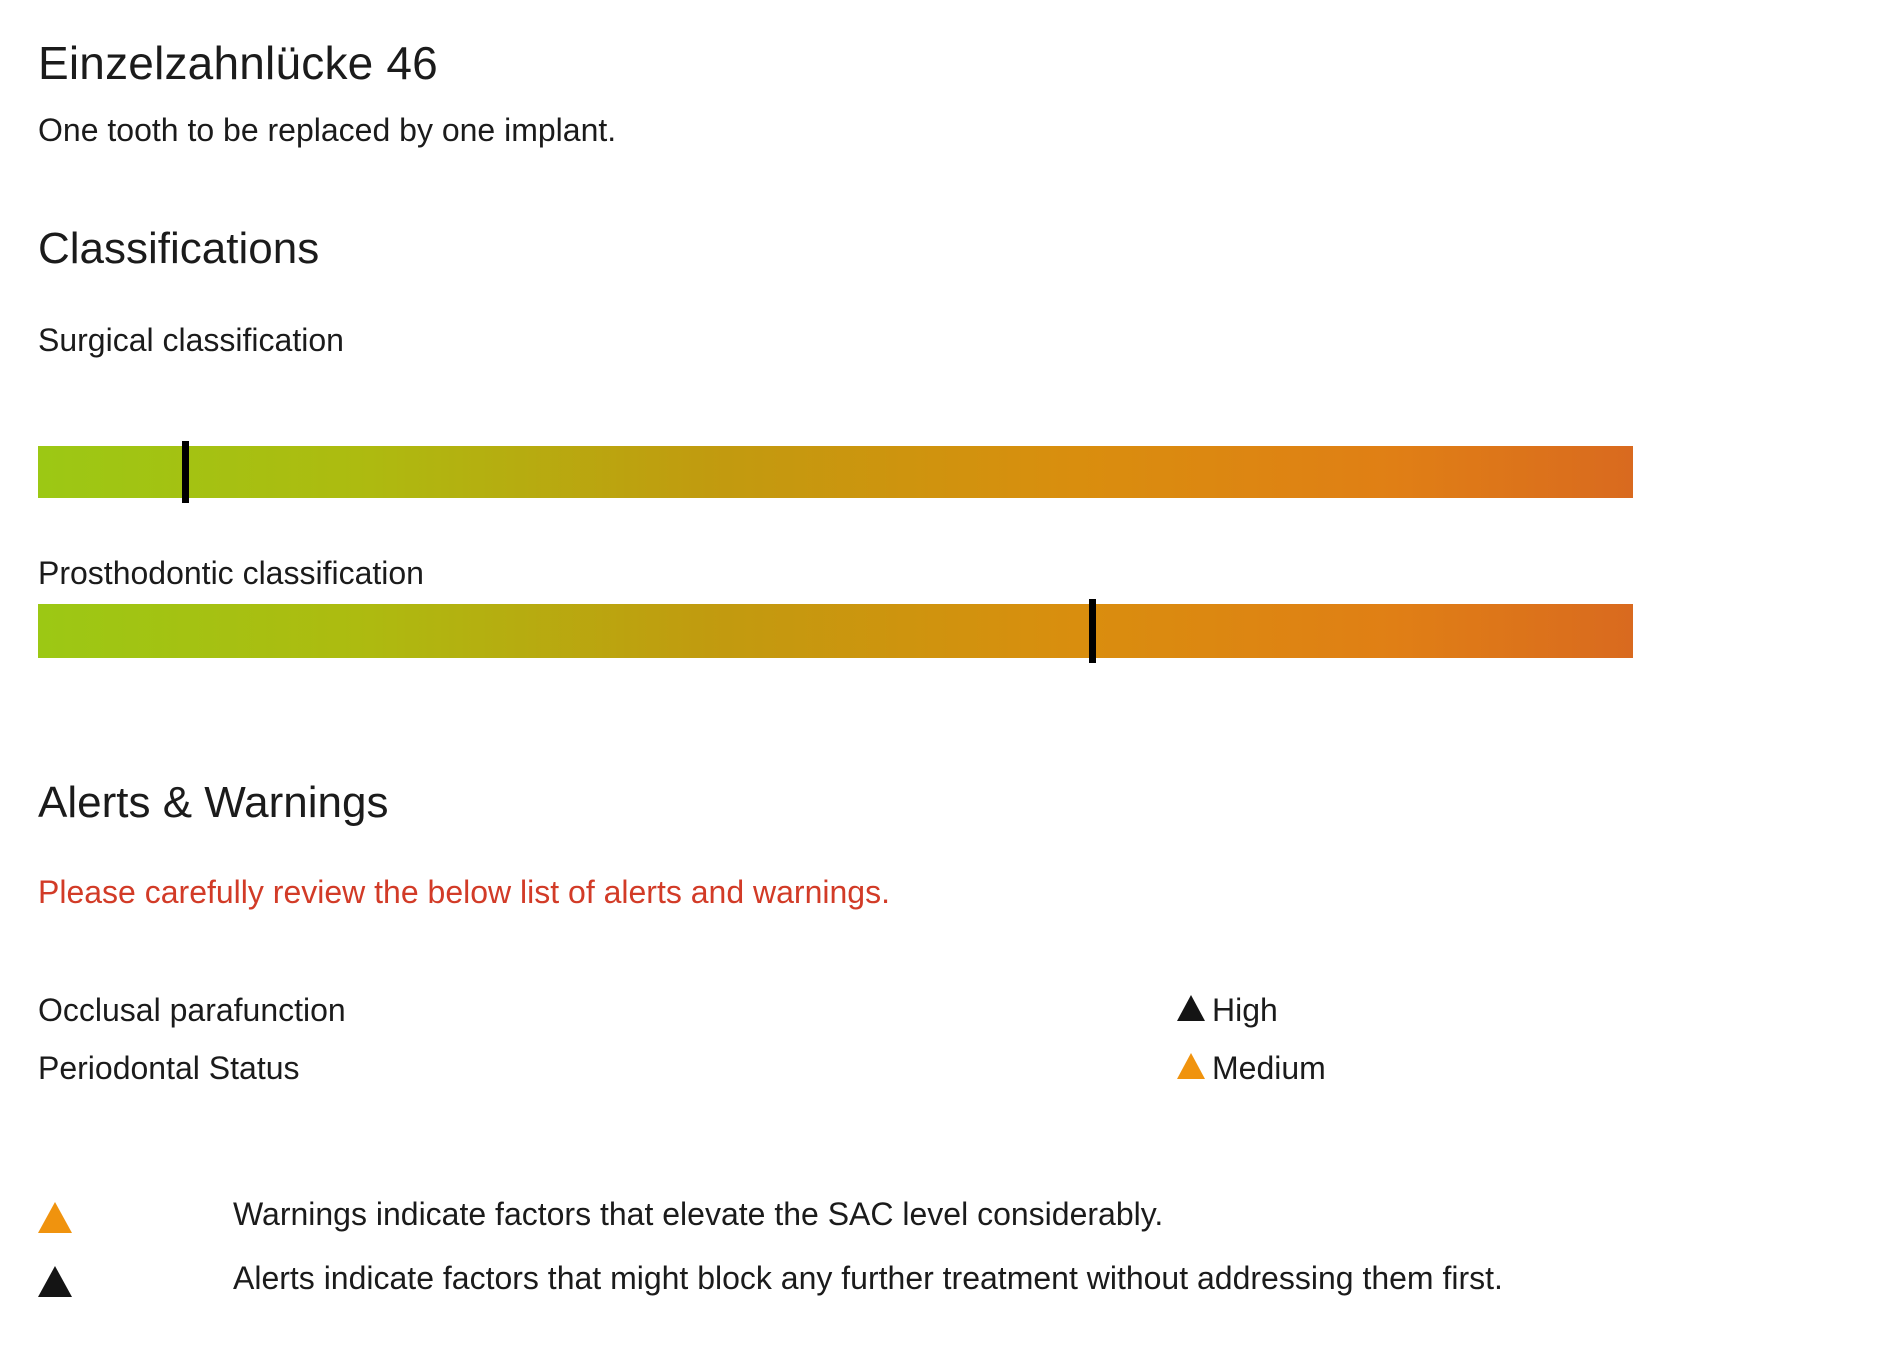 Image resolution: width=1900 pixels, height=1353 pixels. What do you see at coordinates (213, 802) in the screenshot?
I see `alerts-warnings-heading: Alerts & Warnings` at bounding box center [213, 802].